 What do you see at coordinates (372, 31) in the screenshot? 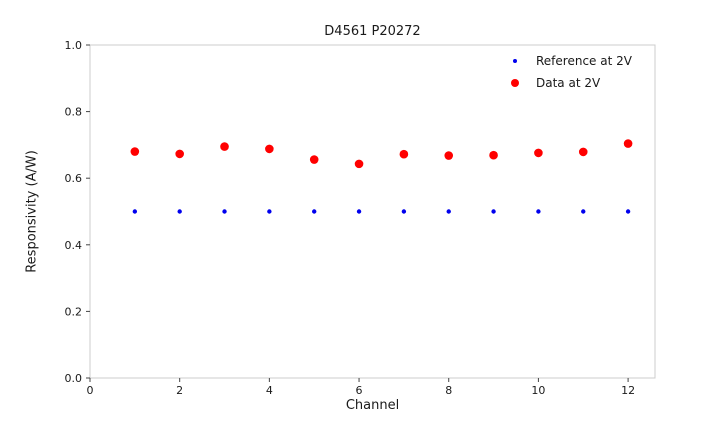
I see `chart-title: D4561 P20272` at bounding box center [372, 31].